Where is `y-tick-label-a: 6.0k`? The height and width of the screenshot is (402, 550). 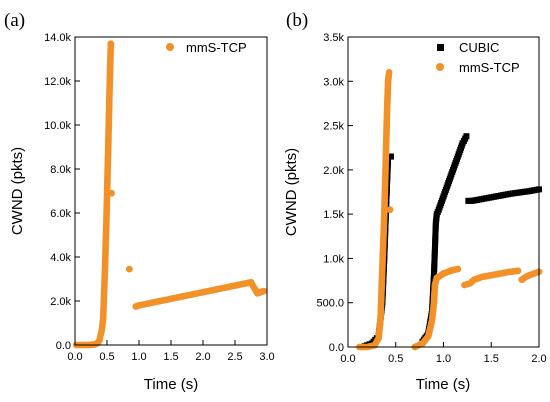 y-tick-label-a: 6.0k is located at coordinates (60, 214).